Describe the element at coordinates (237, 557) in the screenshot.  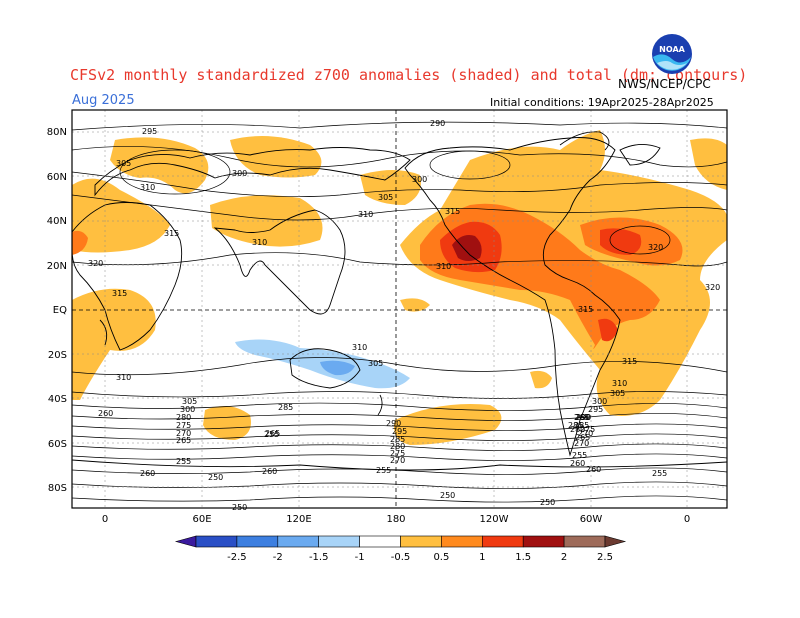
I see `colorbar-label: -2.5` at that location.